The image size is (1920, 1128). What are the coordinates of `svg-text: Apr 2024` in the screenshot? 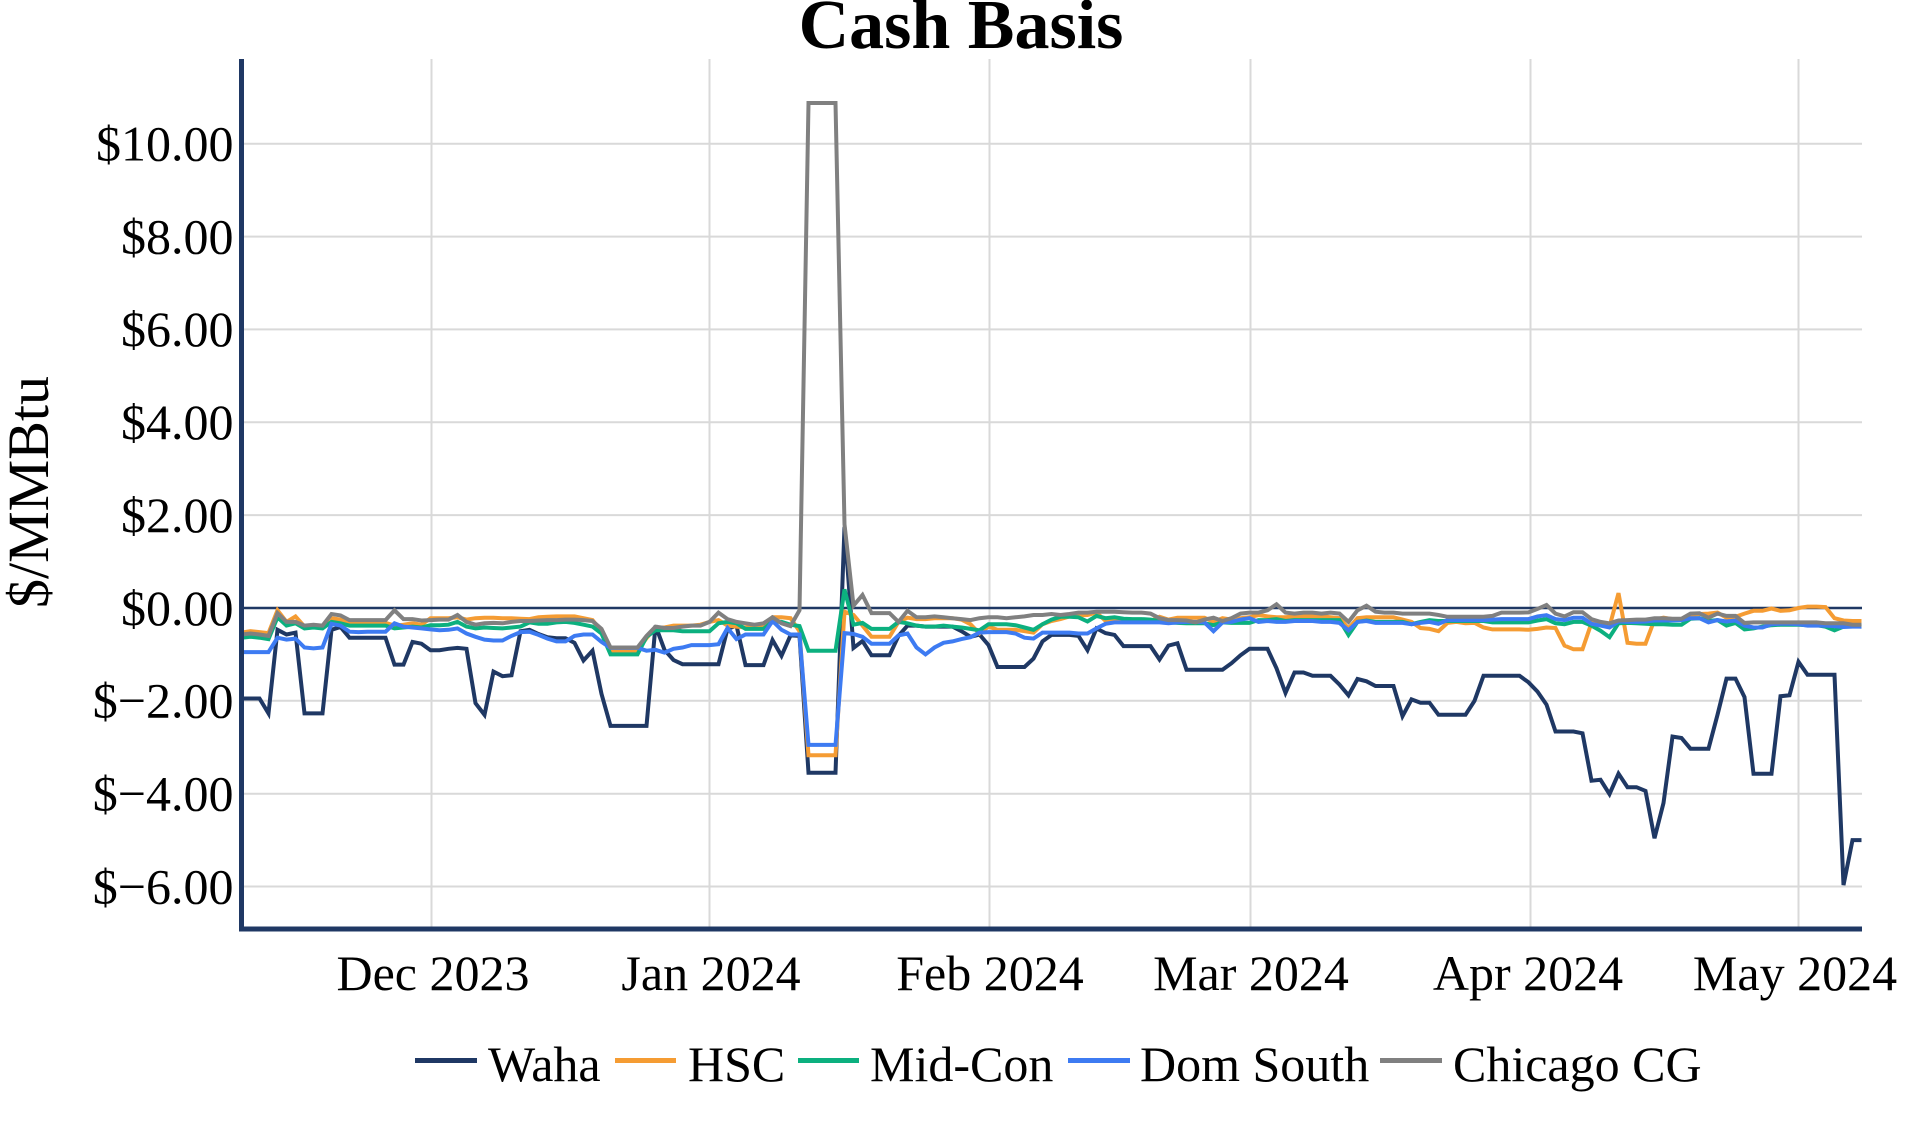 It's located at (1528, 973).